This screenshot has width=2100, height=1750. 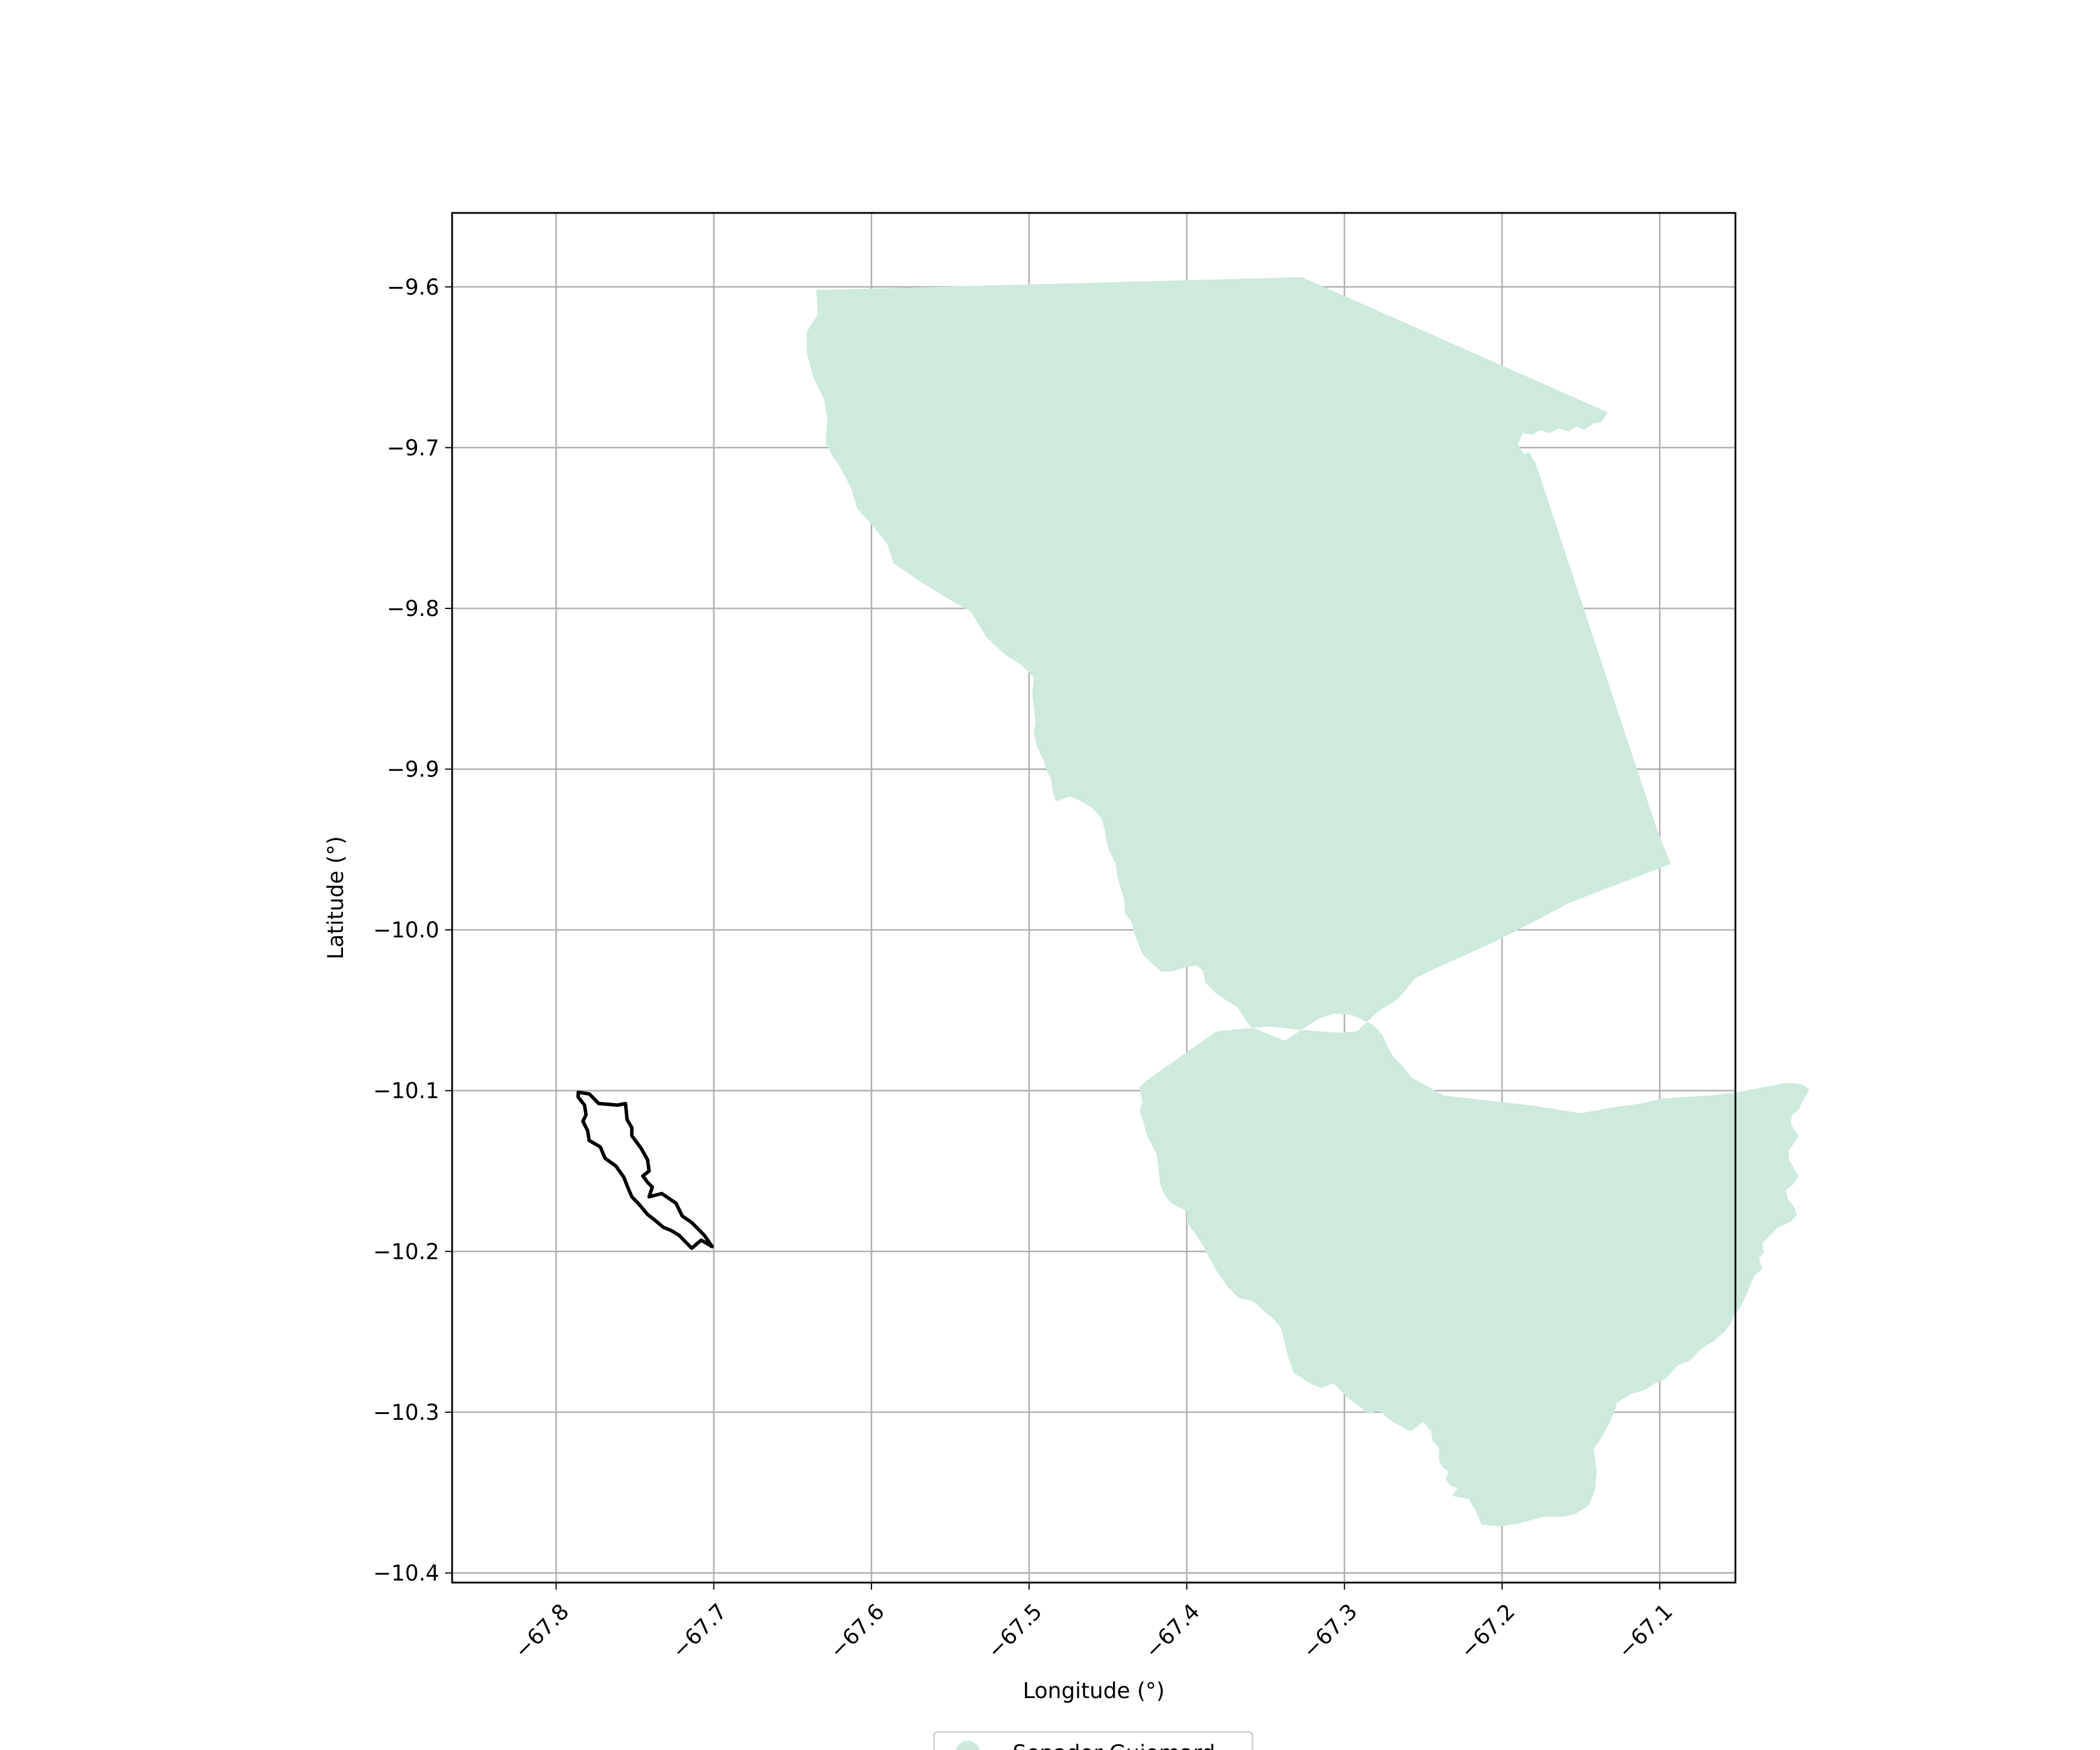 I want to click on x-tick-label: −67.7, so click(x=699, y=1631).